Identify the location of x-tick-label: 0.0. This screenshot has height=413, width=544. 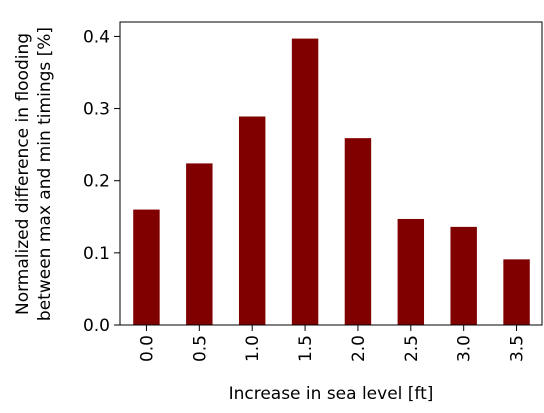
(147, 348).